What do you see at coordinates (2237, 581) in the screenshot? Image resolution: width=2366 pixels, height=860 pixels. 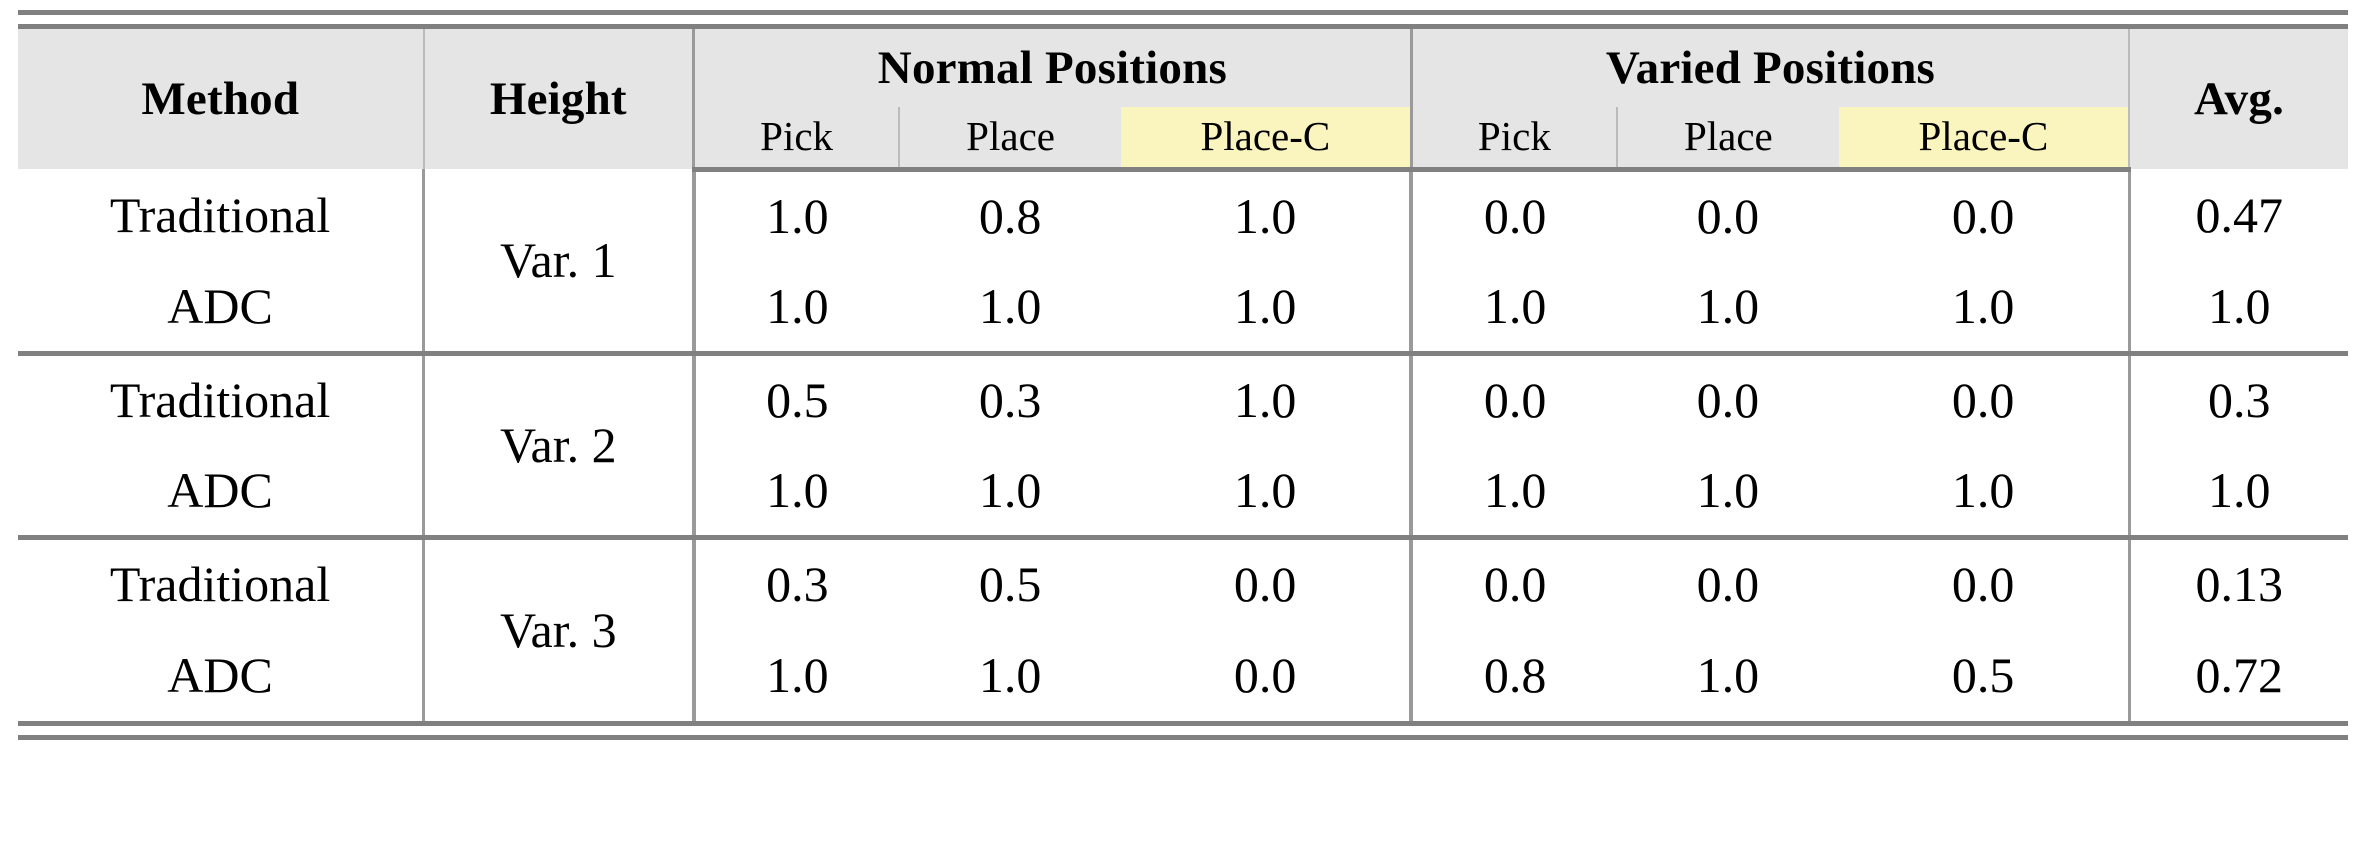 I see `cell-avg: 0.13` at bounding box center [2237, 581].